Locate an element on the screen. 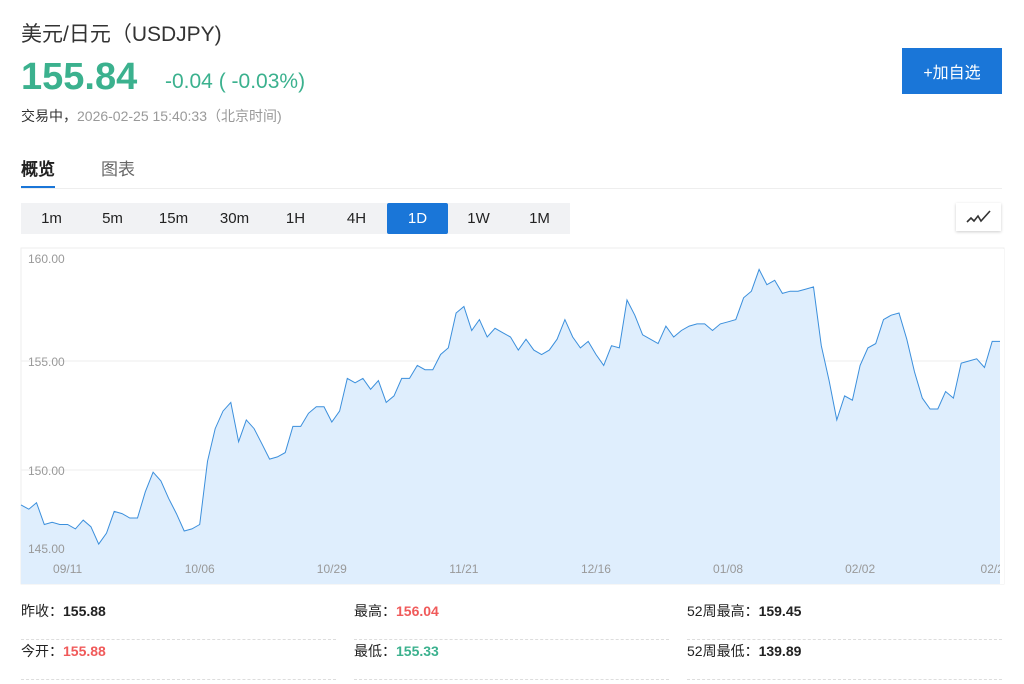  period-15m: 15m is located at coordinates (173, 218).